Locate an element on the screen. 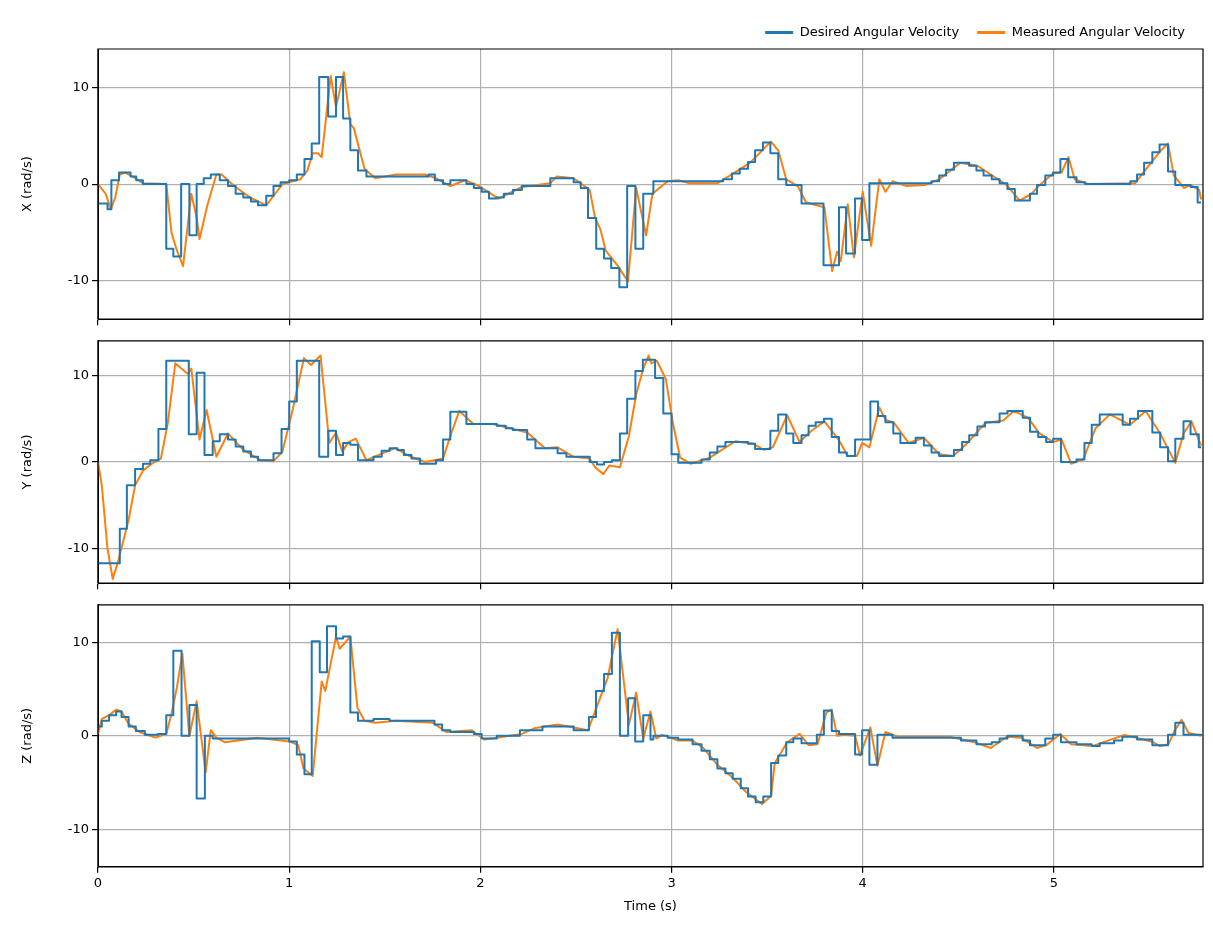 The image size is (1213, 927). x-tick-label: 3 is located at coordinates (671, 882).